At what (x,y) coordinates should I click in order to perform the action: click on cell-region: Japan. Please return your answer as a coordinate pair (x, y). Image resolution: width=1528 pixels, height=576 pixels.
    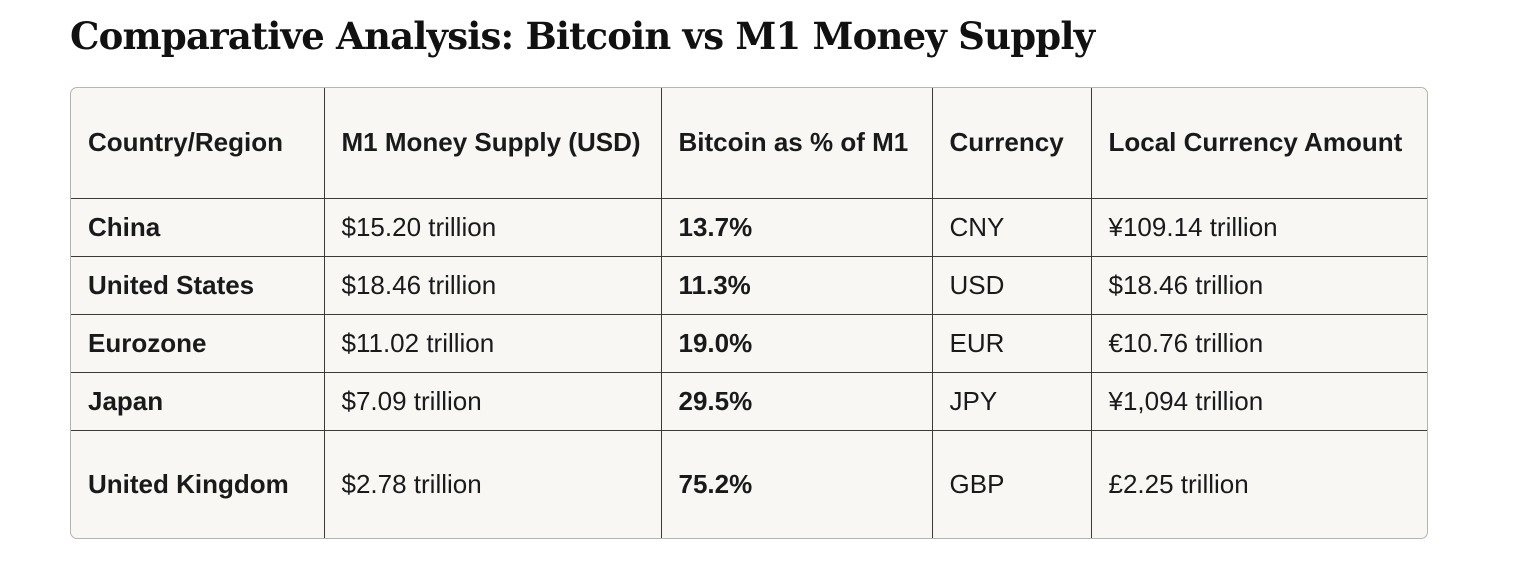
    Looking at the image, I should click on (198, 401).